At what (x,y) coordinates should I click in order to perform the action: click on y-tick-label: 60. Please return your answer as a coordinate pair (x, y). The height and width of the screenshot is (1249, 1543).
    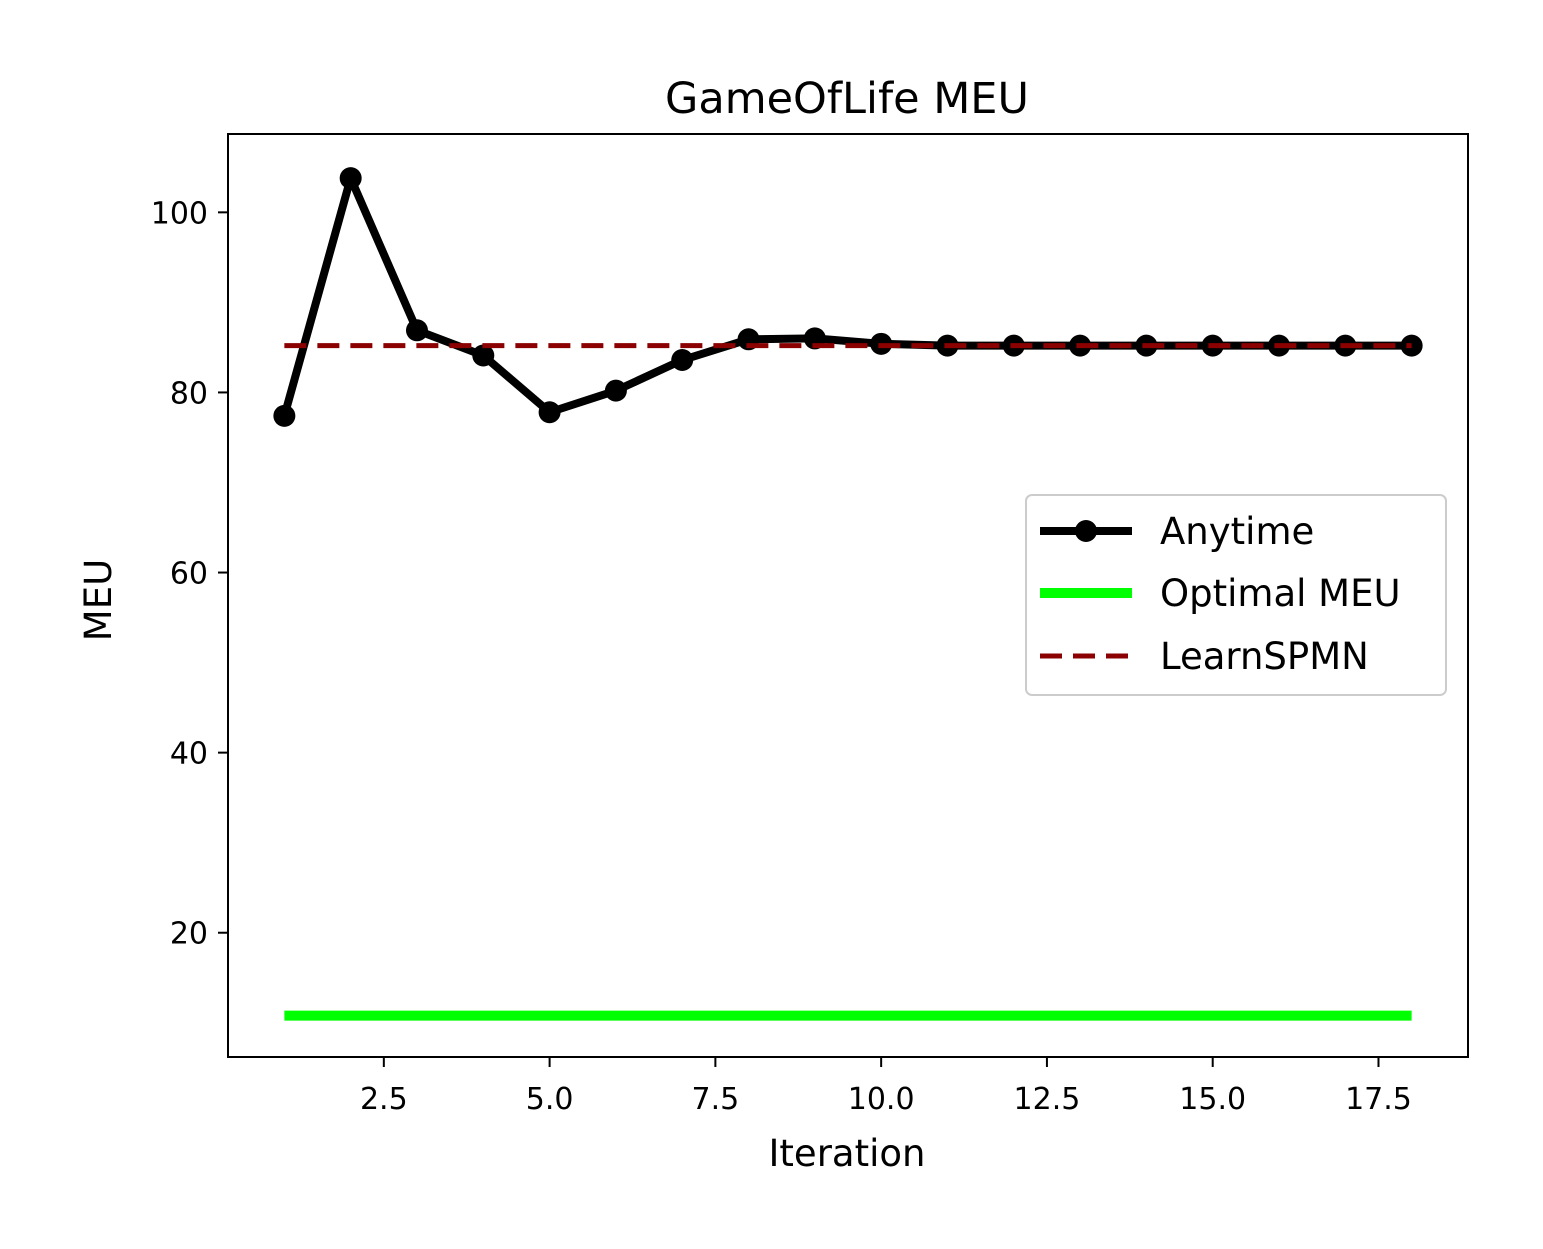
    Looking at the image, I should click on (189, 574).